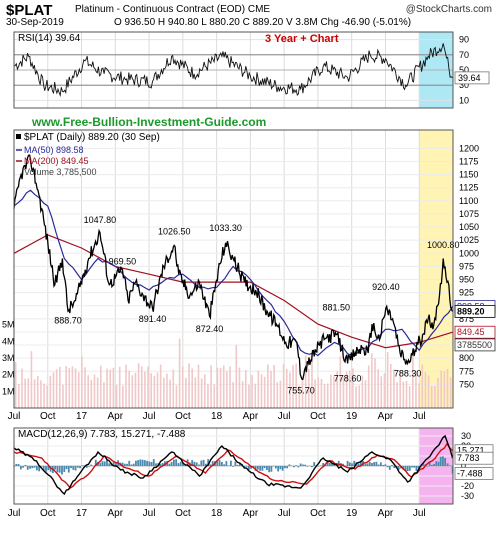 The width and height of the screenshot is (500, 540). I want to click on volume-tick-label: 5M, so click(8, 325).